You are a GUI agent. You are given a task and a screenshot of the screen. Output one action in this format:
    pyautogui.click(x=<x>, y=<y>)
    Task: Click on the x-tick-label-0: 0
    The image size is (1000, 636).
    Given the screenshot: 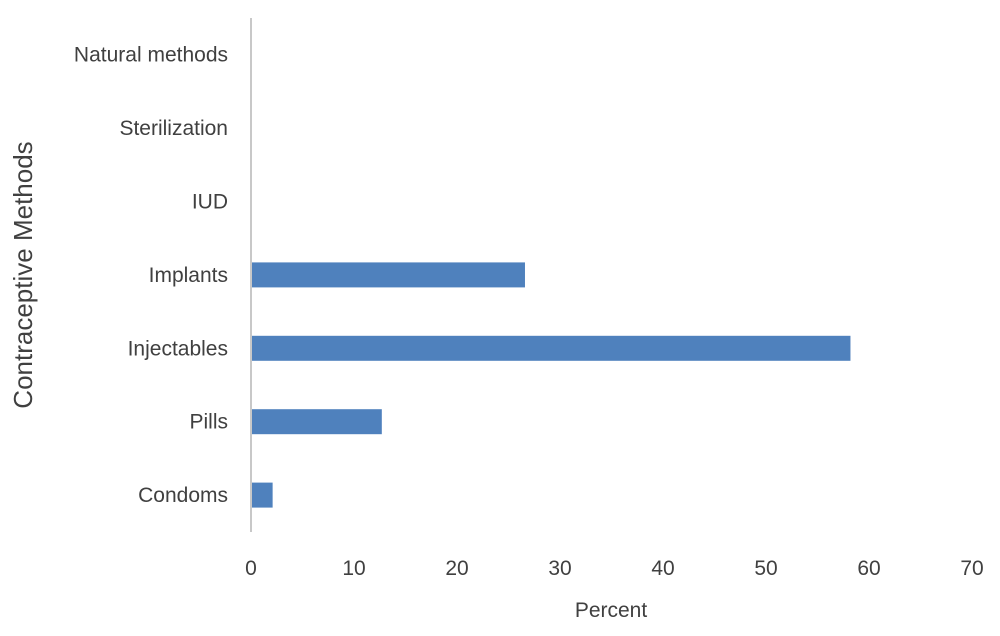 What is the action you would take?
    pyautogui.click(x=251, y=568)
    